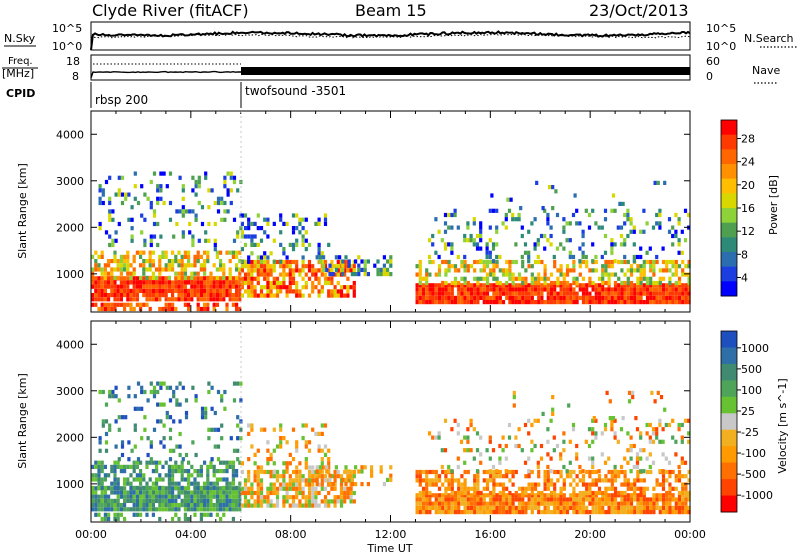 This screenshot has width=800, height=554. What do you see at coordinates (750, 432) in the screenshot?
I see `colorbar-tick-label: -25` at bounding box center [750, 432].